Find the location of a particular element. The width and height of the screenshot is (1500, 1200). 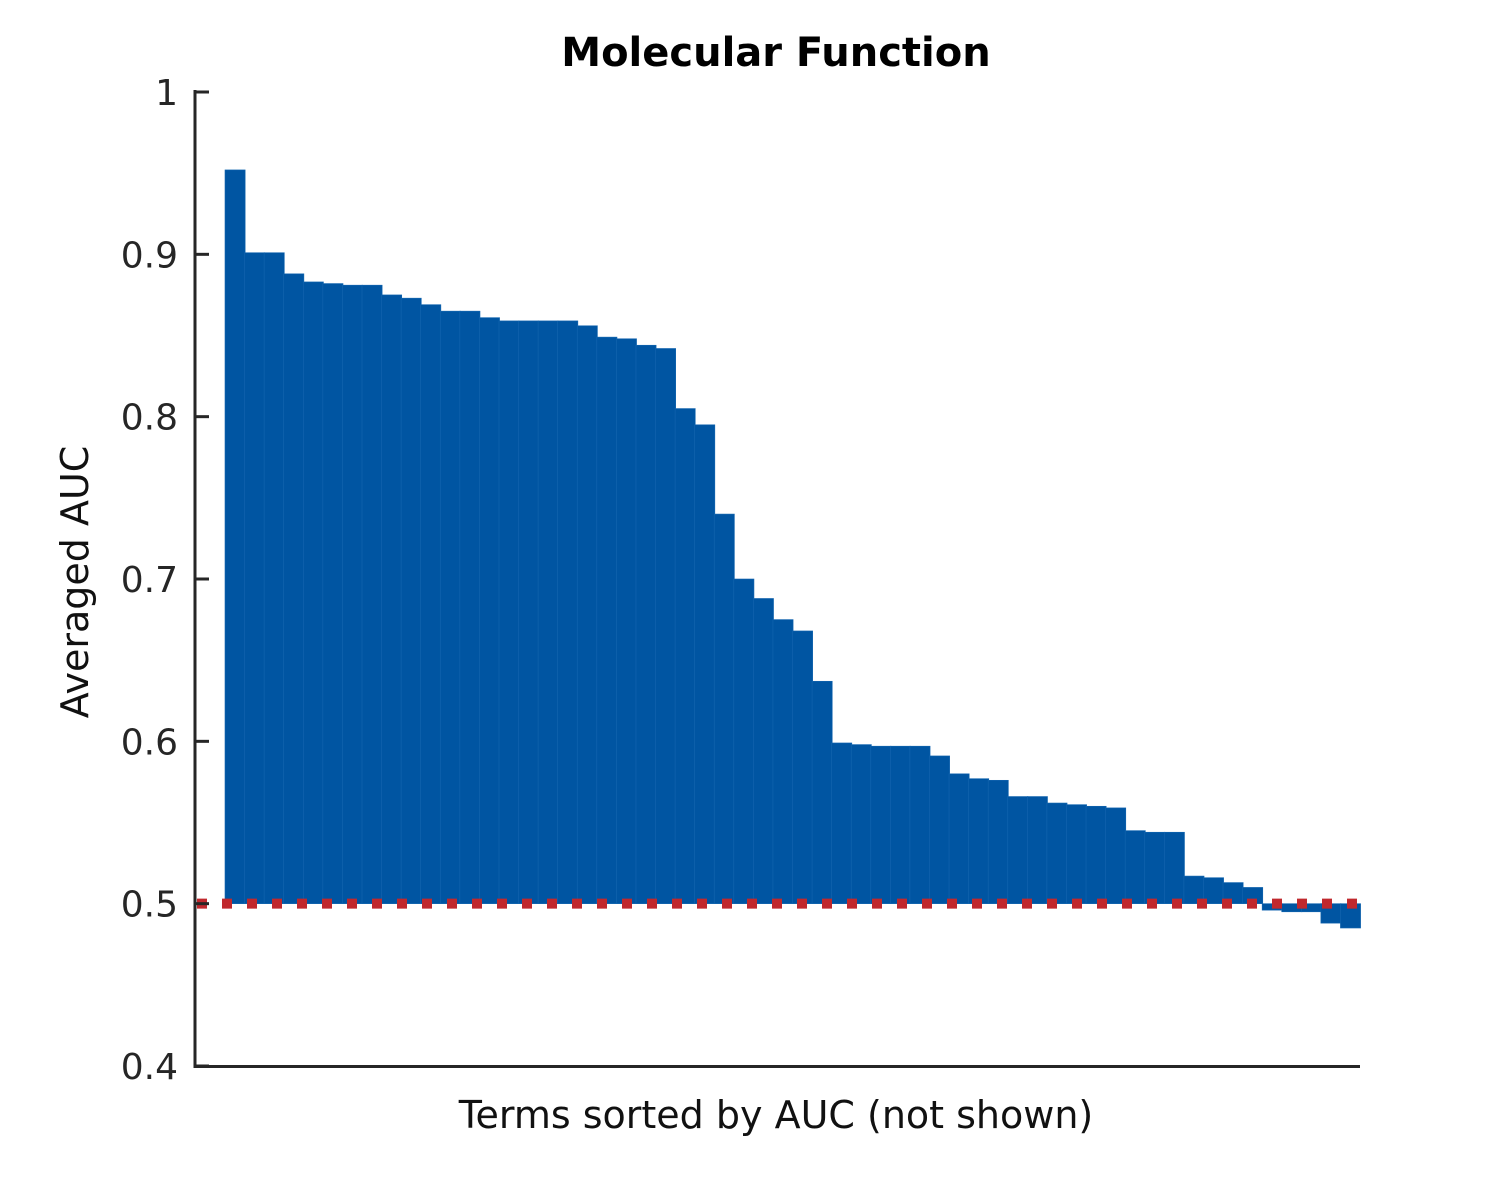

y-tick-label: 0.8 is located at coordinates (149, 418).